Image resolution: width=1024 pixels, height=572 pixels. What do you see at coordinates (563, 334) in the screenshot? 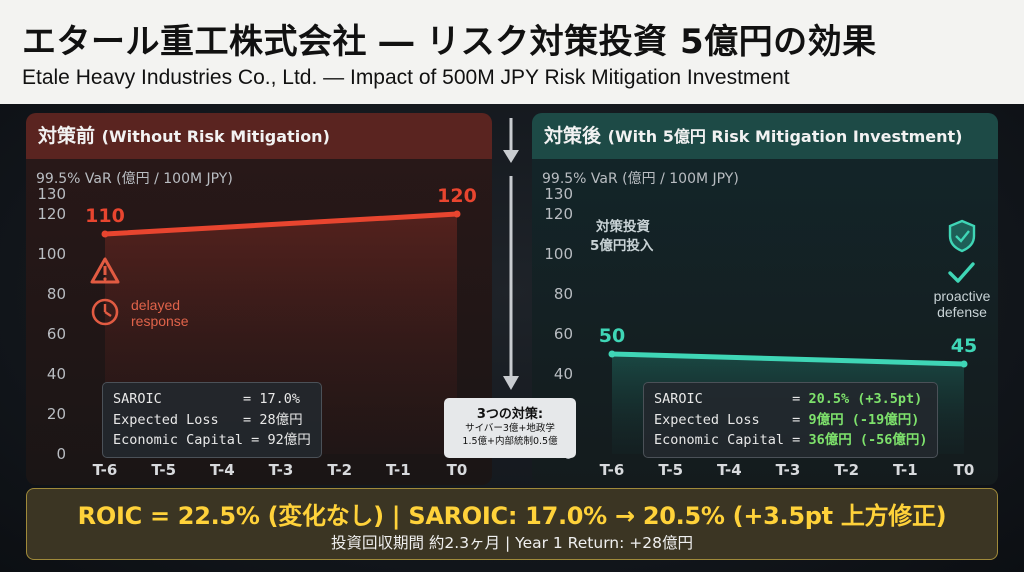
I see `after-chart-y-tick: 60` at bounding box center [563, 334].